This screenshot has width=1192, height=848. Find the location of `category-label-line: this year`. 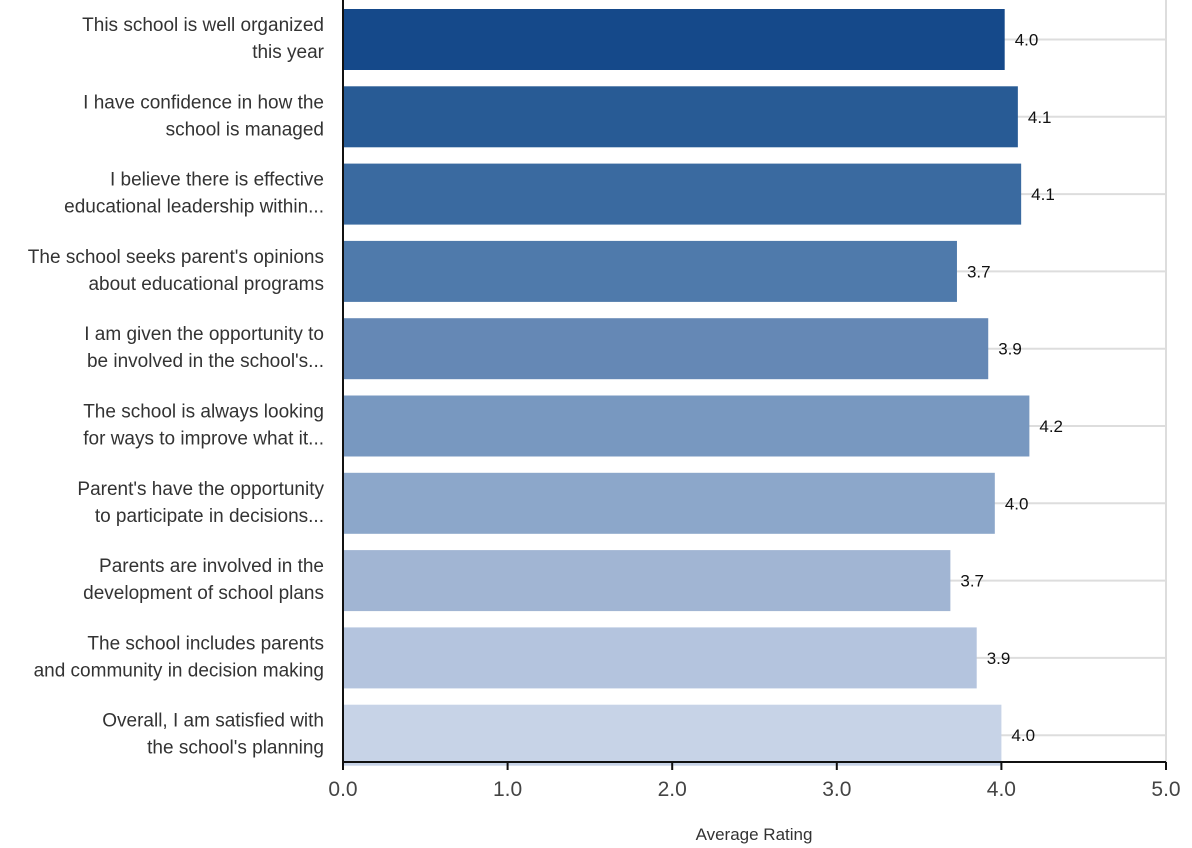

category-label-line: this year is located at coordinates (288, 52).